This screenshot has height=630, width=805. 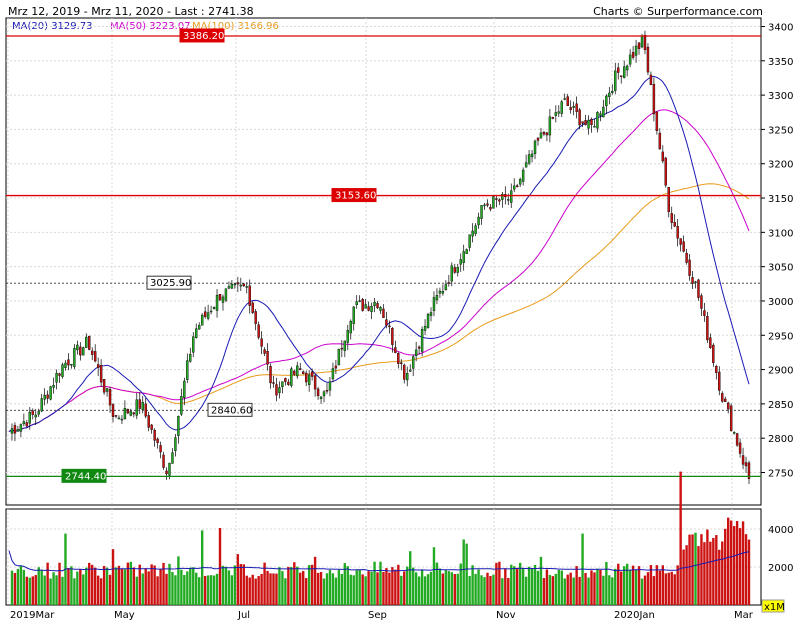 I want to click on y-tick-label: 3100, so click(x=780, y=233).